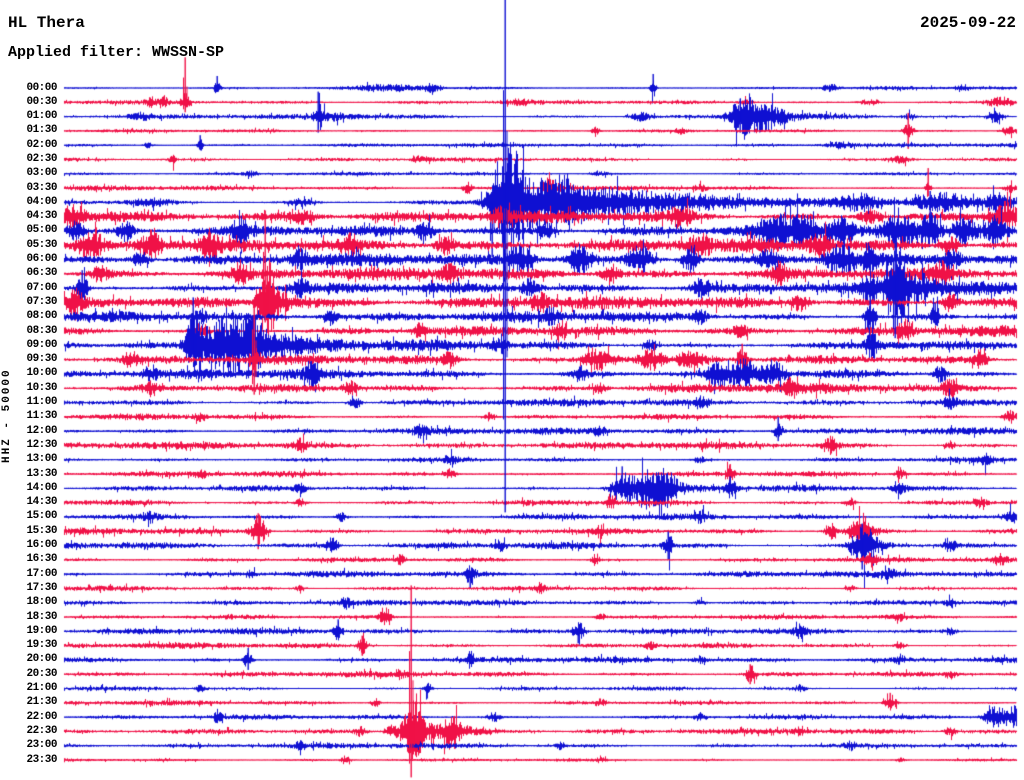 The width and height of the screenshot is (1024, 780). What do you see at coordinates (116, 52) in the screenshot?
I see `filter-label: Applied filter: WWSSN-SP` at bounding box center [116, 52].